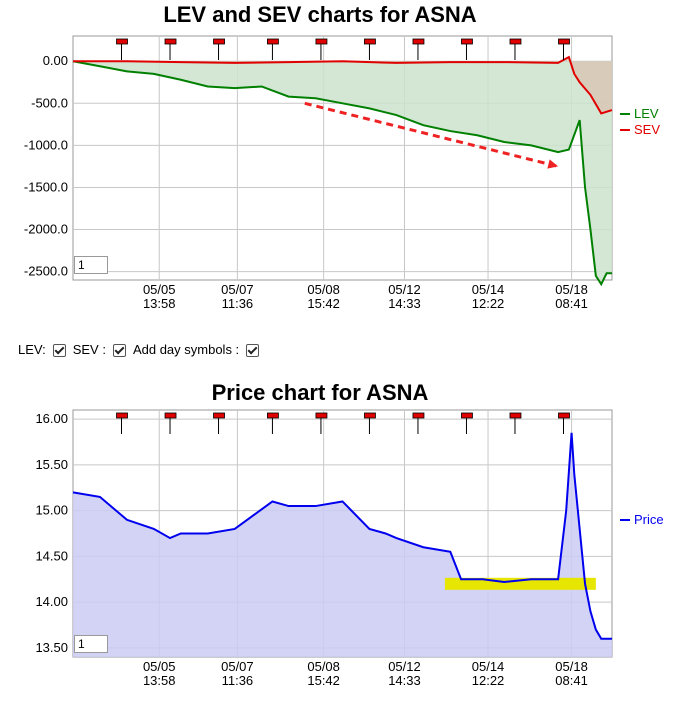 This screenshot has width=675, height=702. I want to click on highlight-band, so click(520, 583).